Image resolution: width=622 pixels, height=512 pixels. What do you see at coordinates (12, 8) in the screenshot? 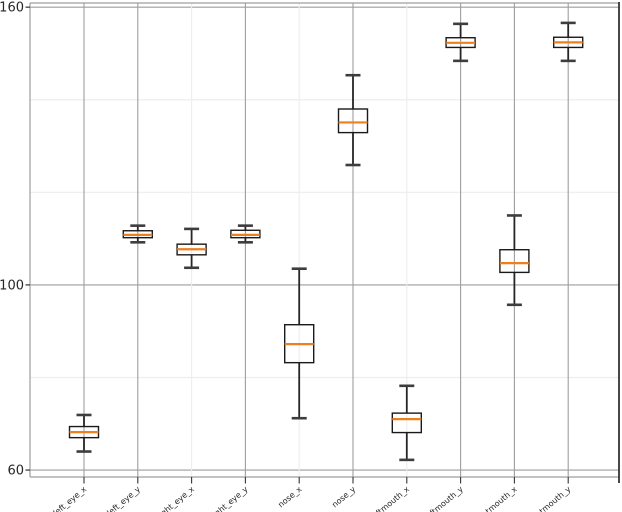
I see `y-tick-label: 160` at bounding box center [12, 8].